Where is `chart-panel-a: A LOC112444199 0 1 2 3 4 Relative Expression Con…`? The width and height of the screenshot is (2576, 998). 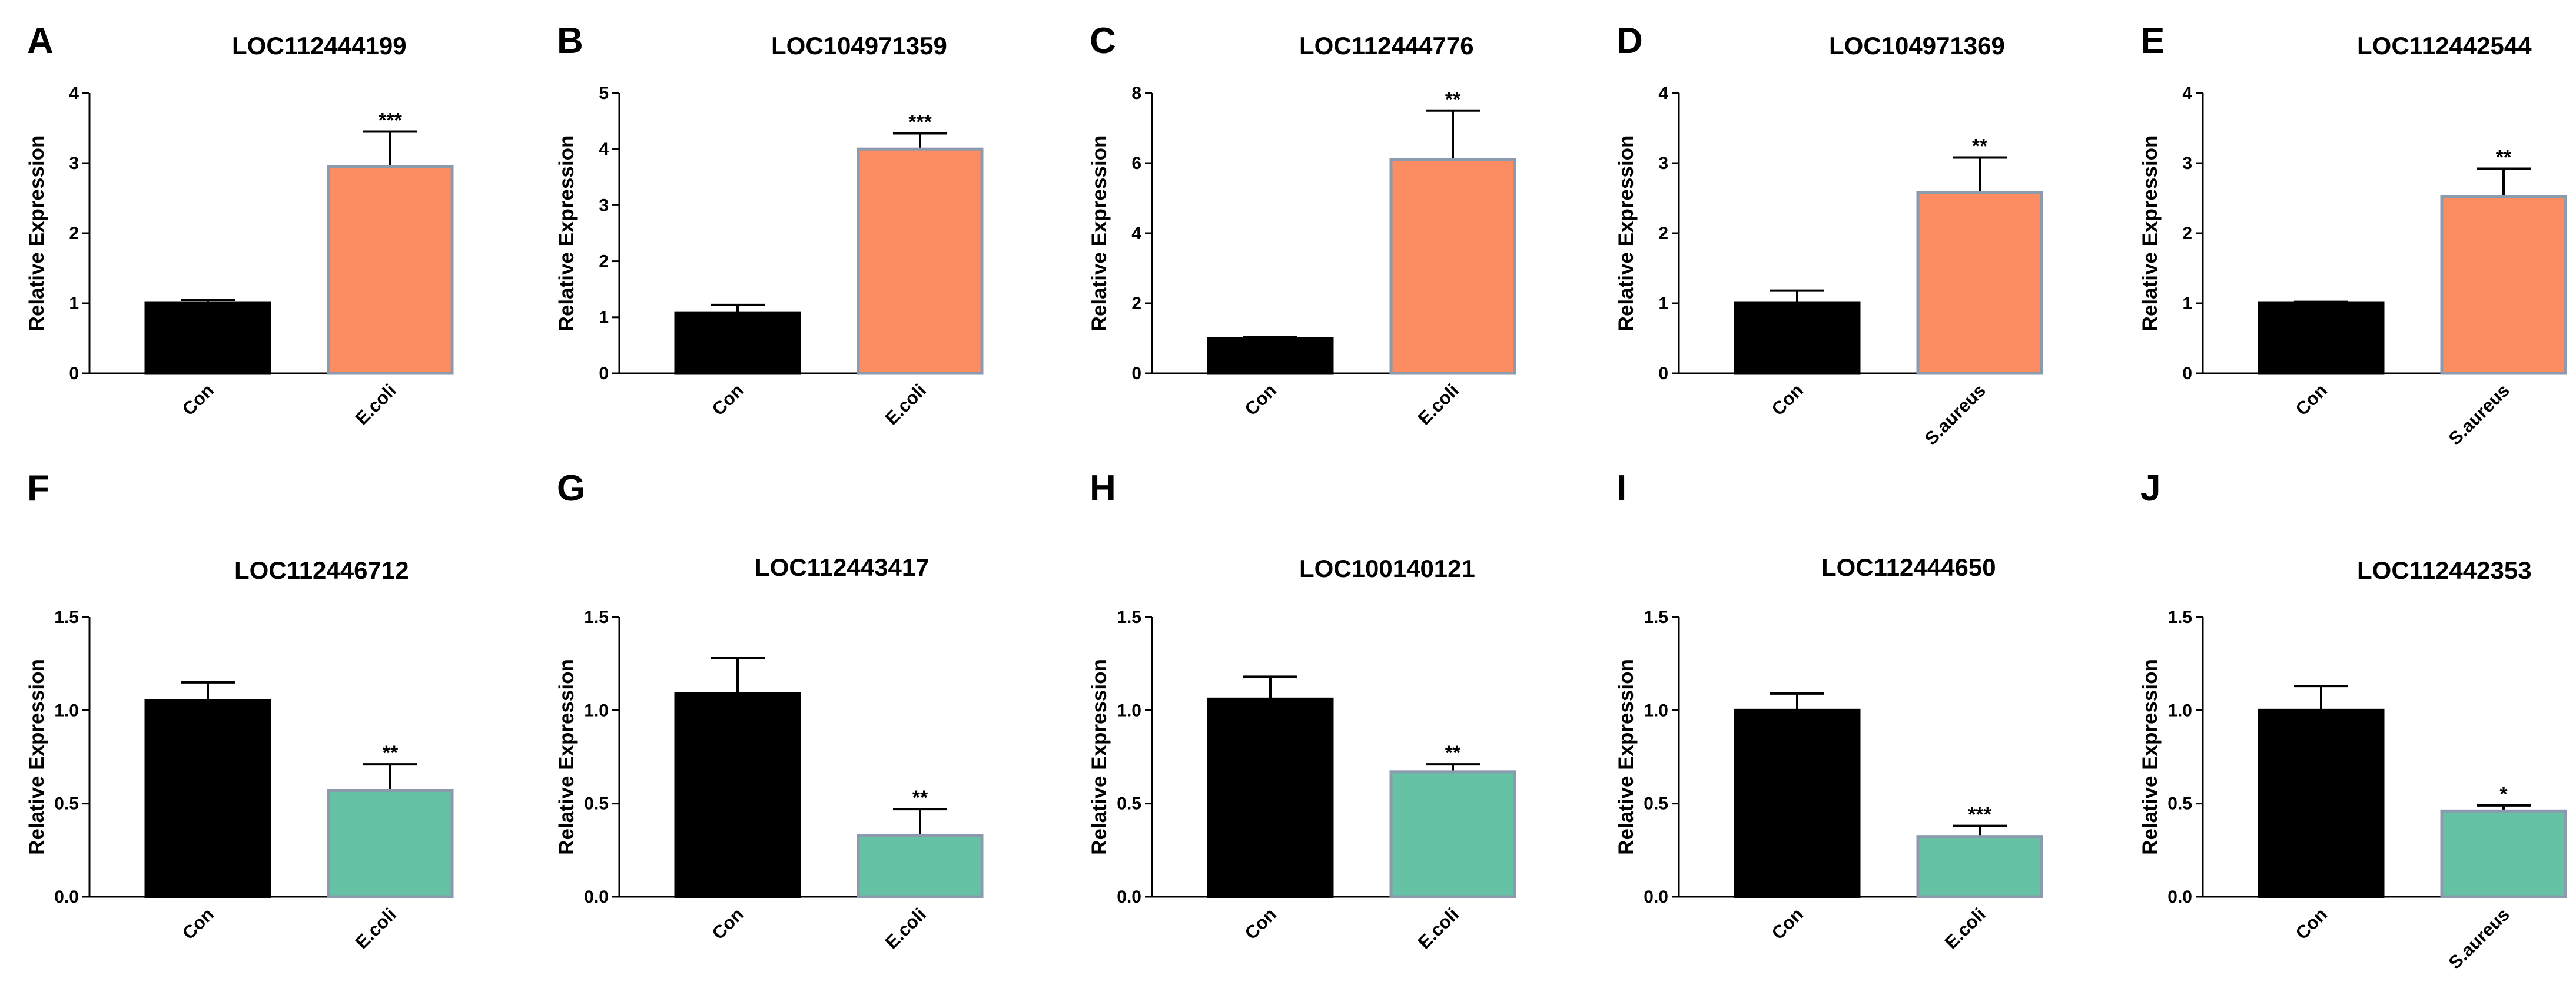
chart-panel-a: A LOC112444199 0 1 2 3 4 Relative Expression Con… is located at coordinates (240, 225).